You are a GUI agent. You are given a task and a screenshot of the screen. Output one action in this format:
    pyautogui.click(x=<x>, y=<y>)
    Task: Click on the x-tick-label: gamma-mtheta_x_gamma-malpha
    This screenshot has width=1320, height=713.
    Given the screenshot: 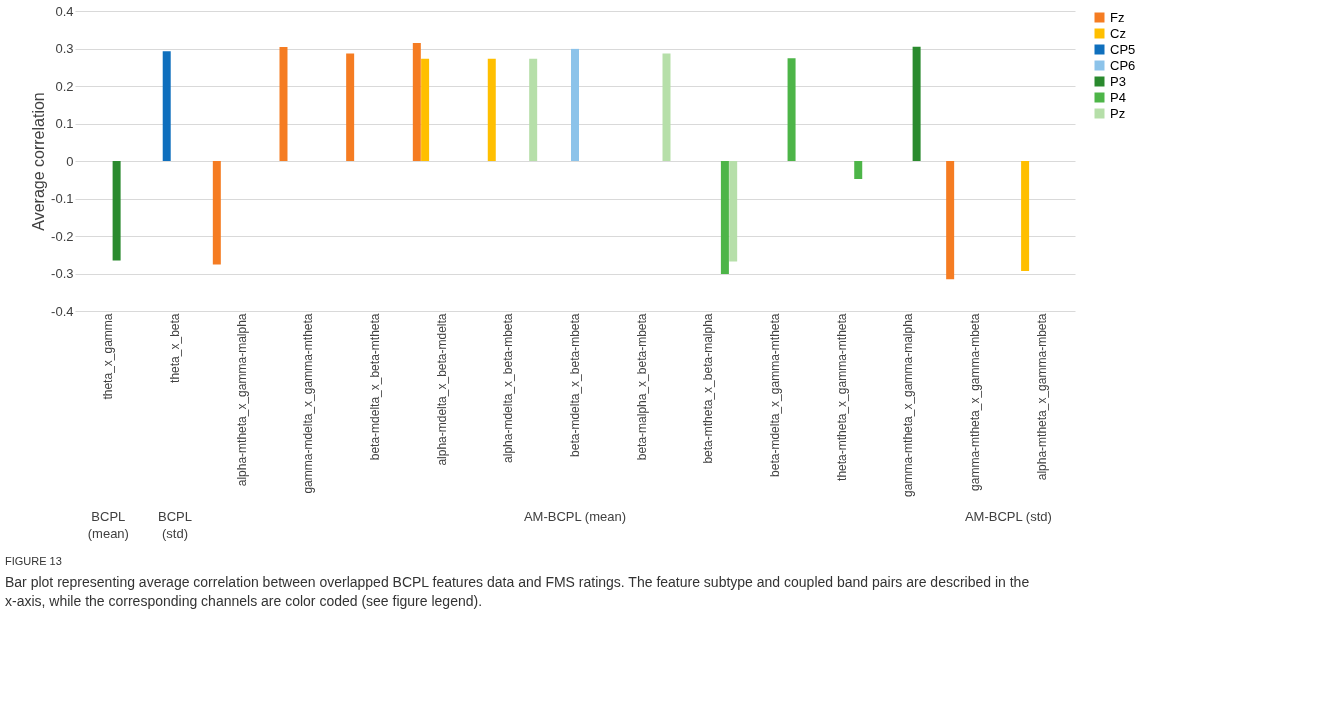 What is the action you would take?
    pyautogui.click(x=908, y=405)
    